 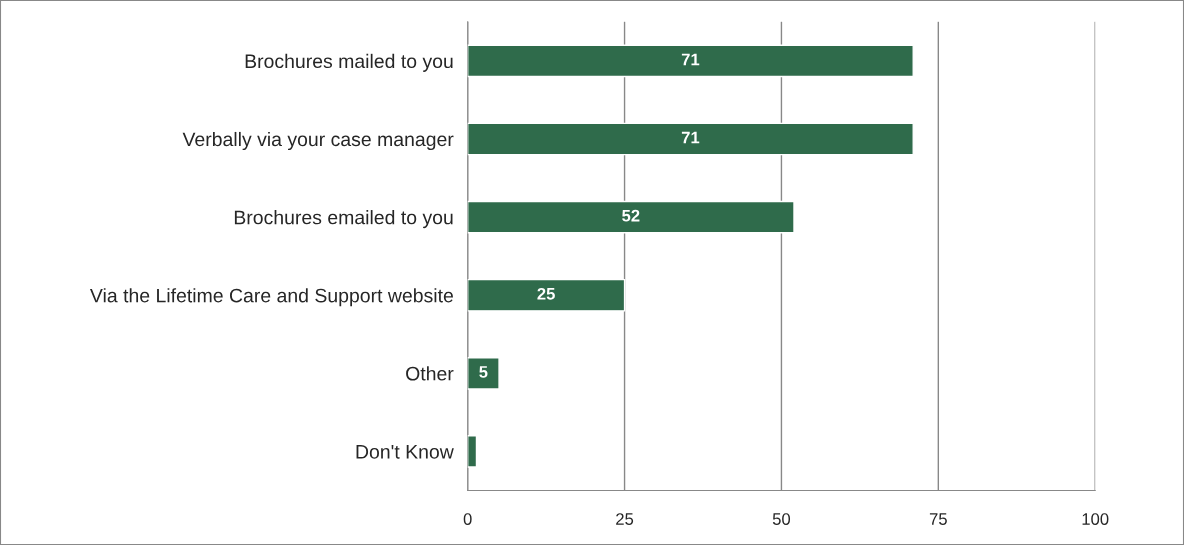 I want to click on x-tick-label: 25, so click(x=625, y=519).